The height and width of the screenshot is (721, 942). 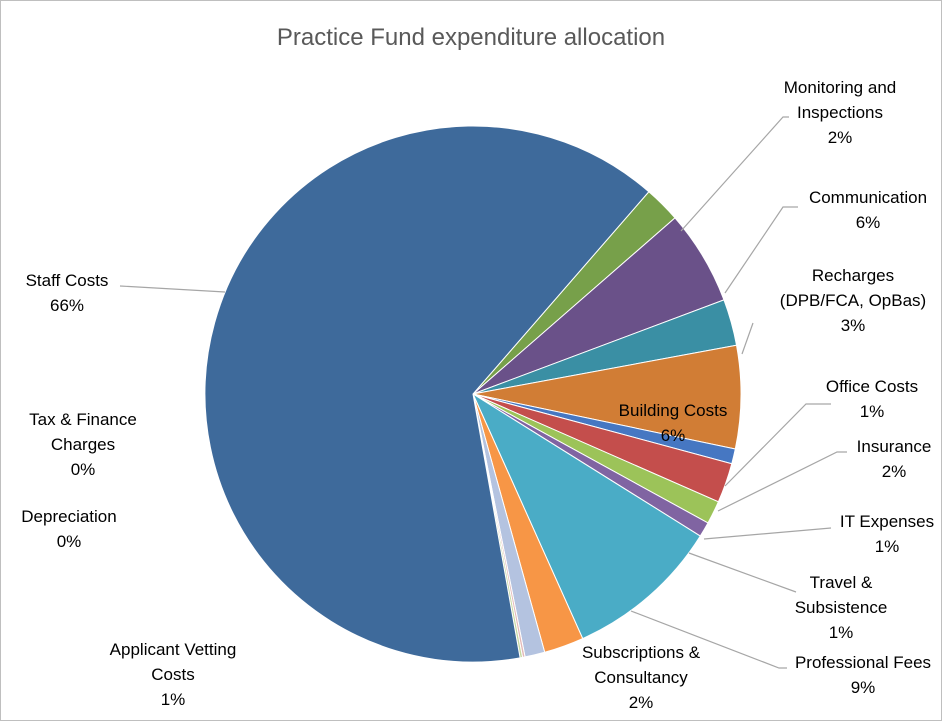 I want to click on data-label: Tax & Finance Charges 0%, so click(x=83, y=444).